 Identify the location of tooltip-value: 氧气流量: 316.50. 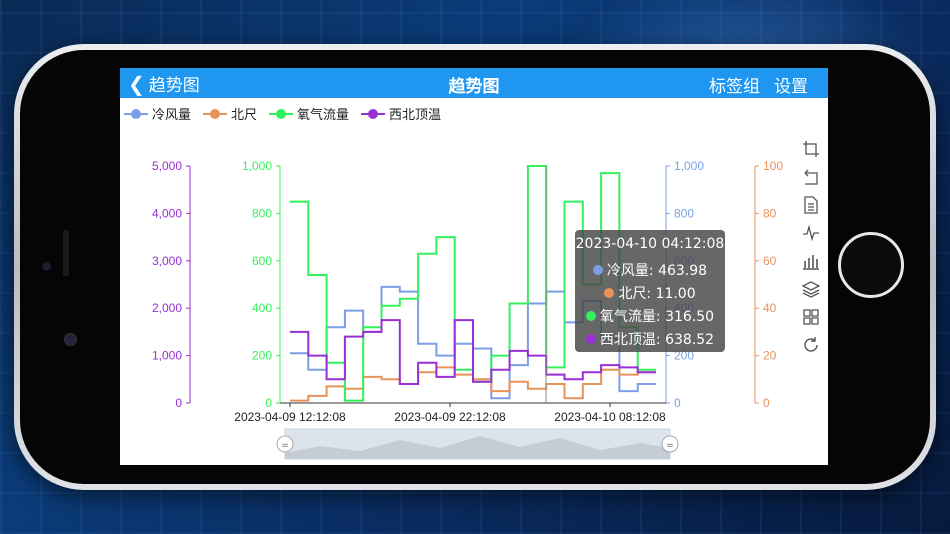
(657, 317).